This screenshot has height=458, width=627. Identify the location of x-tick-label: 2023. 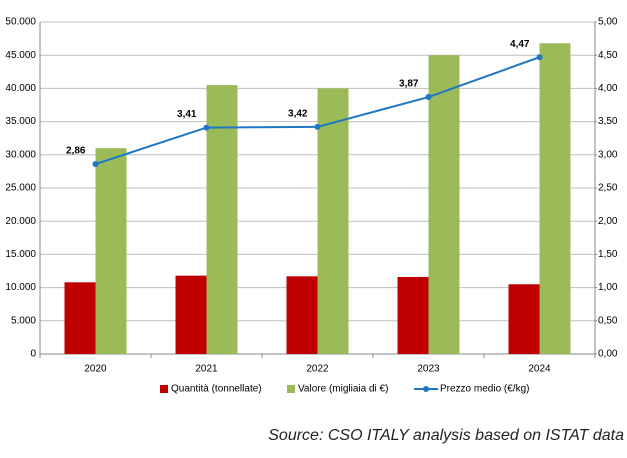
(428, 369).